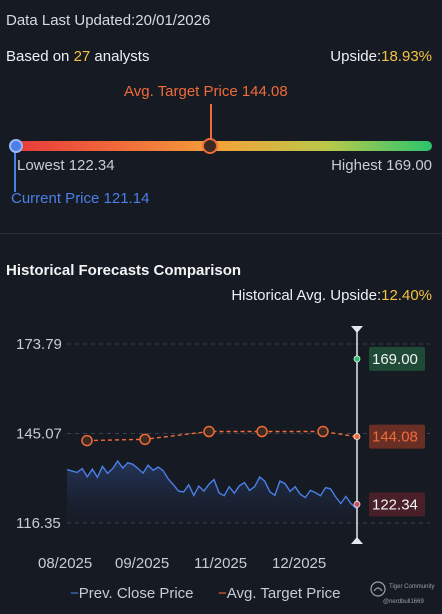  Describe the element at coordinates (206, 91) in the screenshot. I see `avg-target-label: Avg. Target Price 144.08` at that location.